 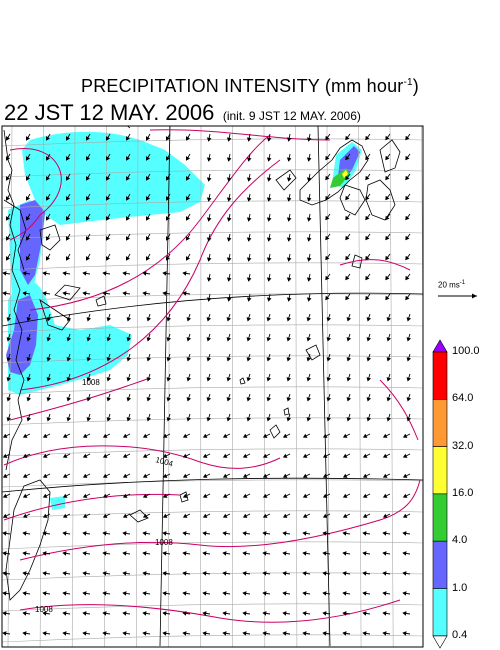 I want to click on legend-min-triangle, so click(x=440, y=642).